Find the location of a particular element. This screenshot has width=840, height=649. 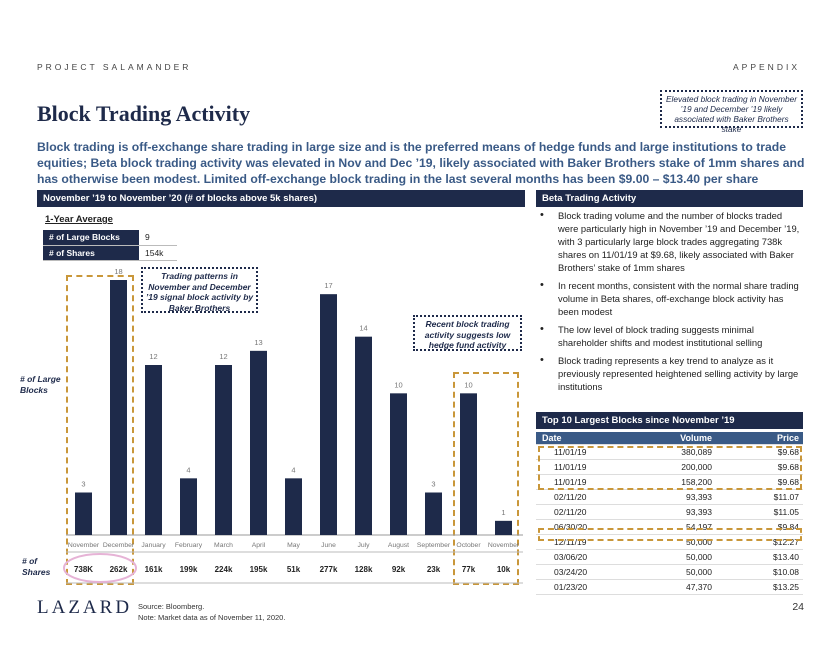

average-row-blocks: # of Large Blocks 9 is located at coordinates (110, 238).